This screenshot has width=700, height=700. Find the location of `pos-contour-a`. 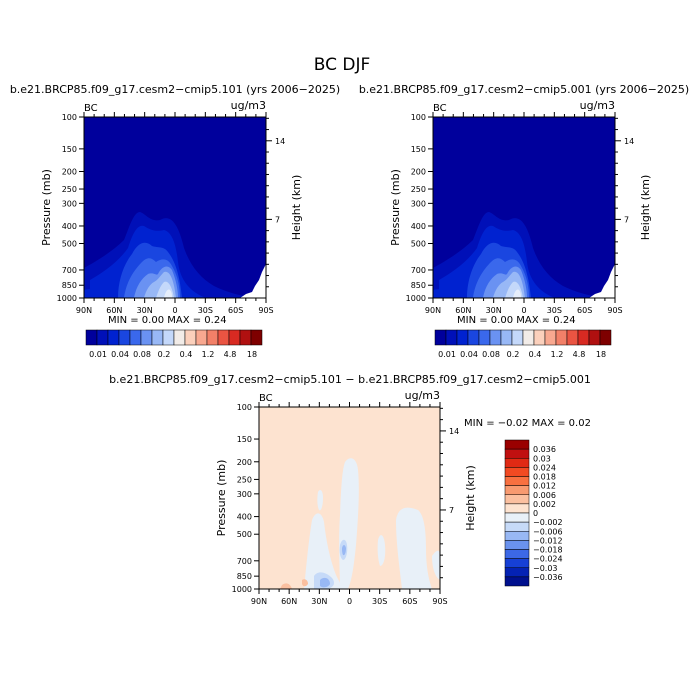

pos-contour-a is located at coordinates (286, 586).